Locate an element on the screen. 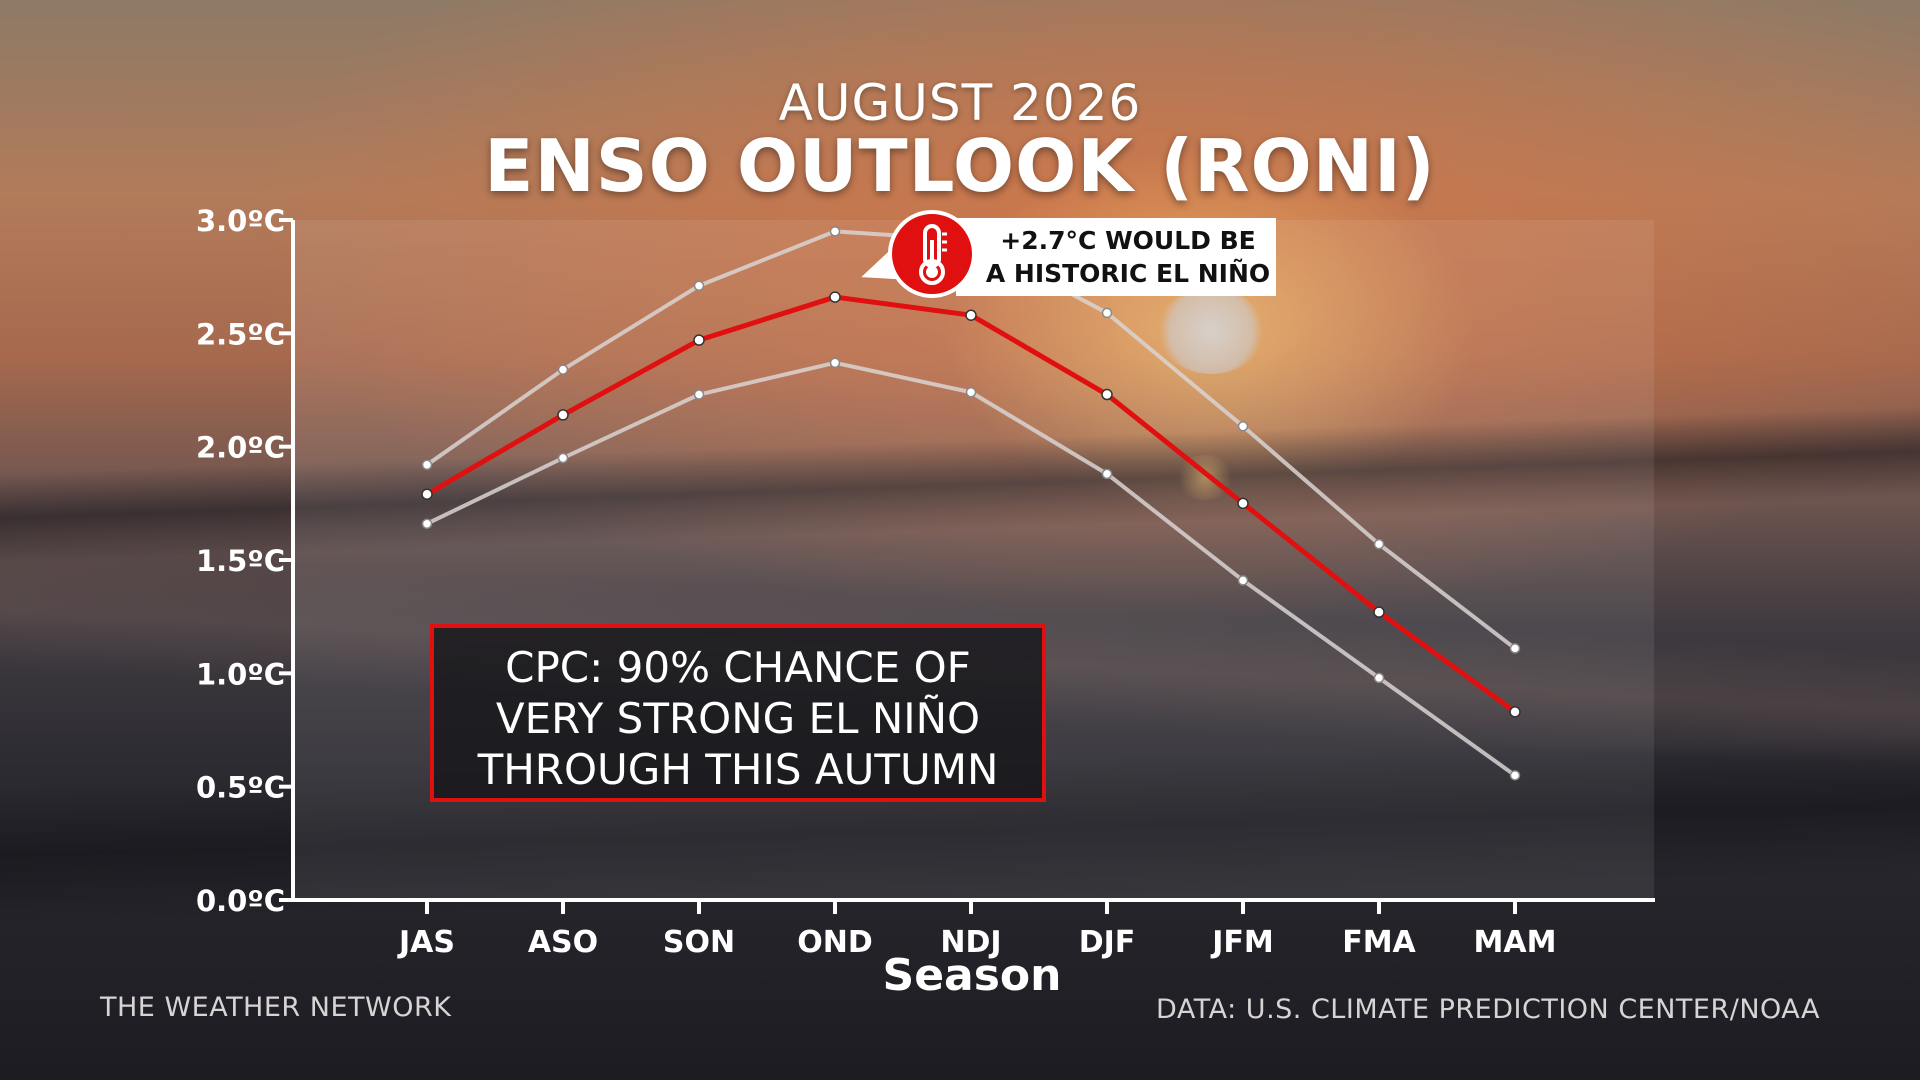 This screenshot has width=1920, height=1080. cpc-line-3: THROUGH THIS AUTUMN is located at coordinates (738, 769).